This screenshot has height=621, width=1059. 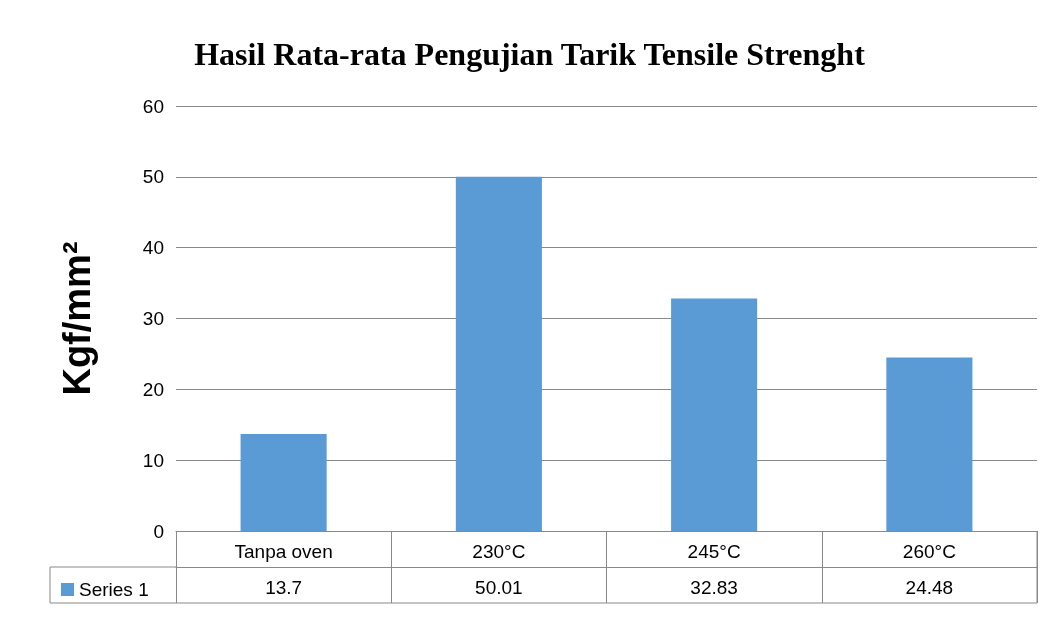 What do you see at coordinates (283, 551) in the screenshot?
I see `x-tick-label: Tanpa oven` at bounding box center [283, 551].